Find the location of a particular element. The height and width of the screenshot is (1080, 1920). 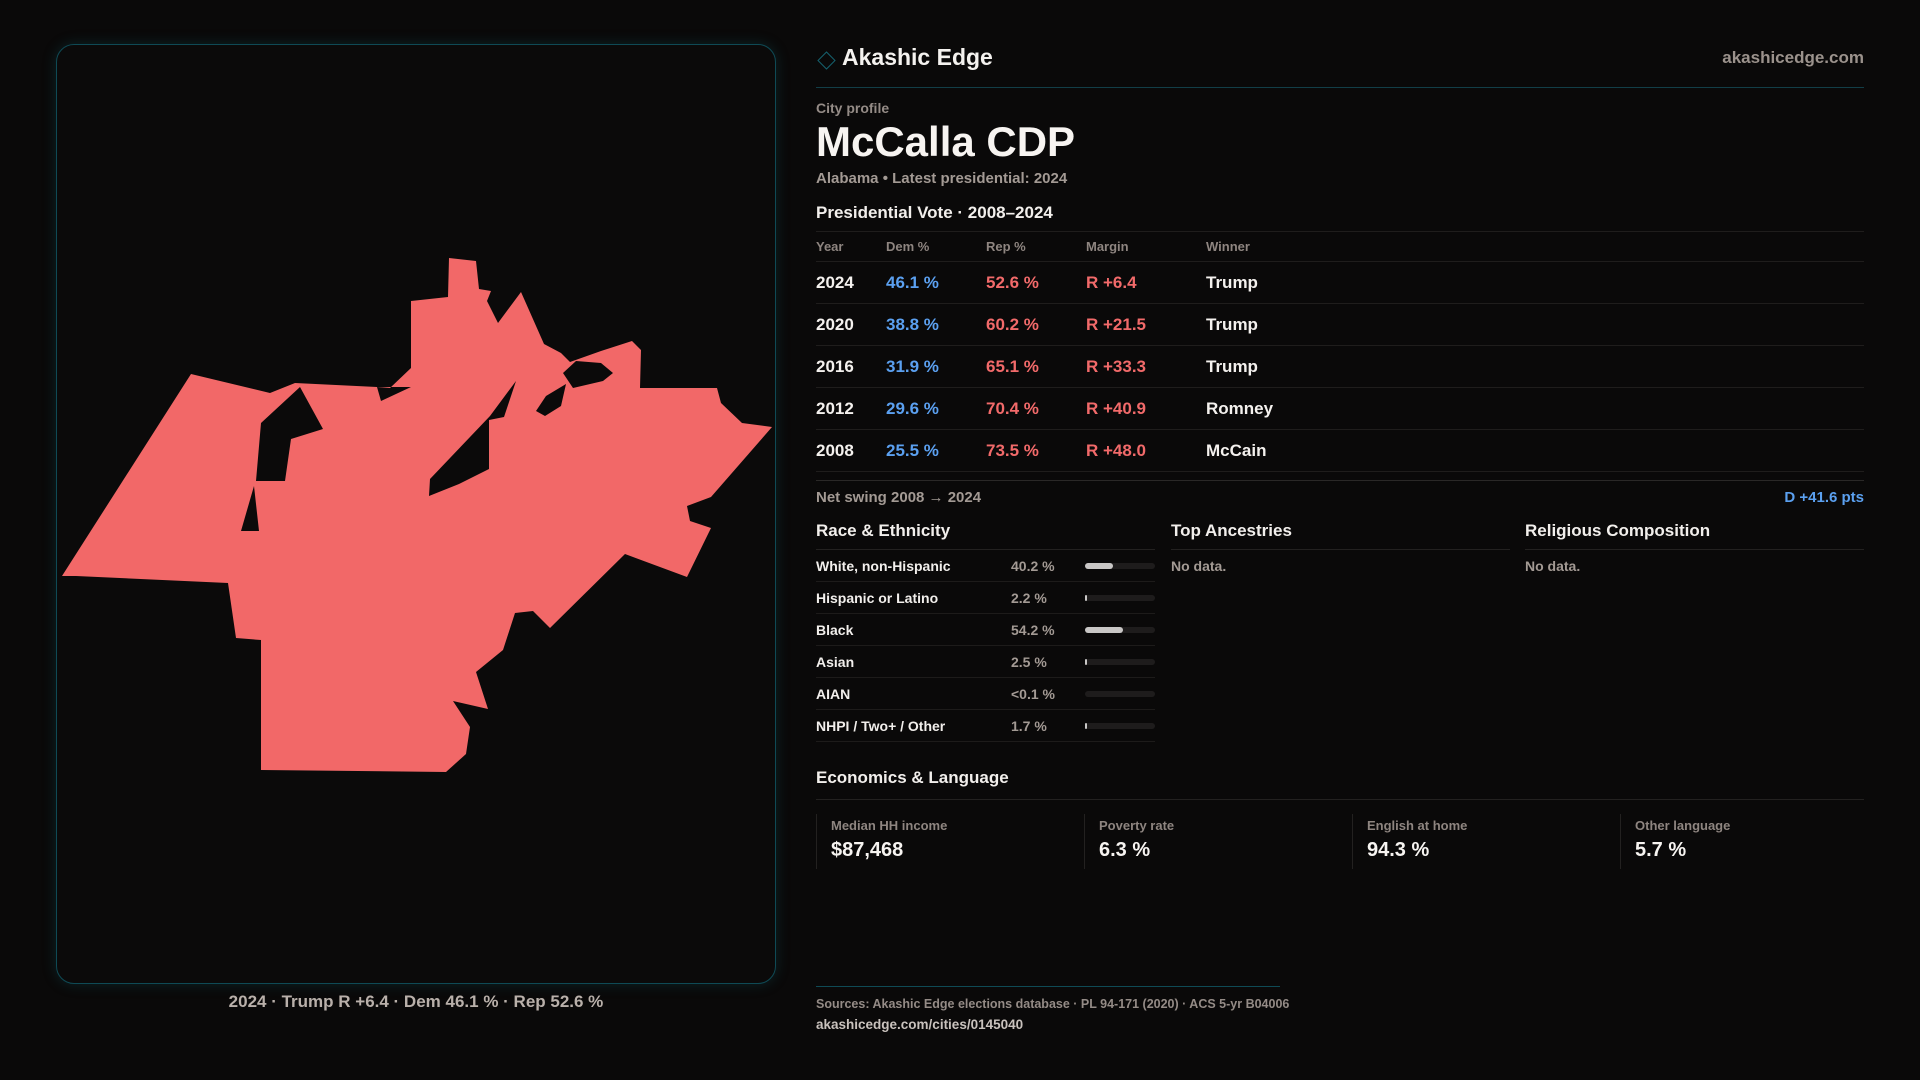

race-value: 2.2 % is located at coordinates (1029, 598).